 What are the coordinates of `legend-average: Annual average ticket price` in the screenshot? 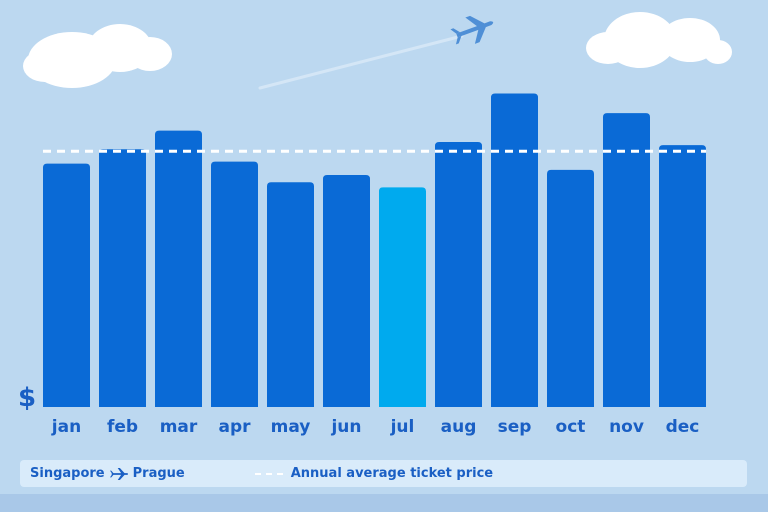 It's located at (374, 473).